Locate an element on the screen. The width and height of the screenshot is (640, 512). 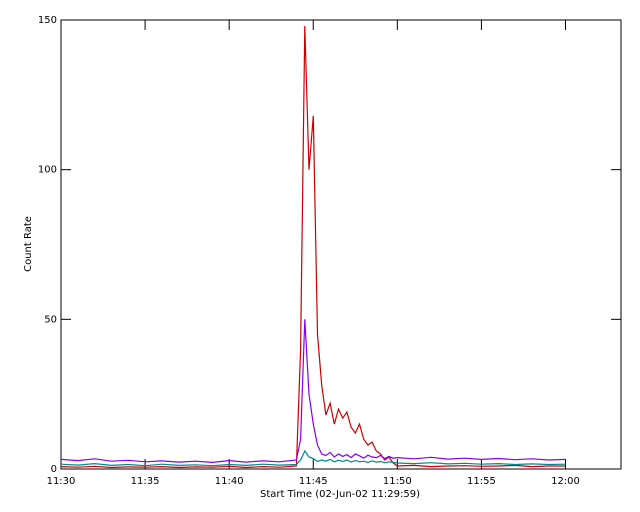
x-tick-label: 11:45 is located at coordinates (313, 481).